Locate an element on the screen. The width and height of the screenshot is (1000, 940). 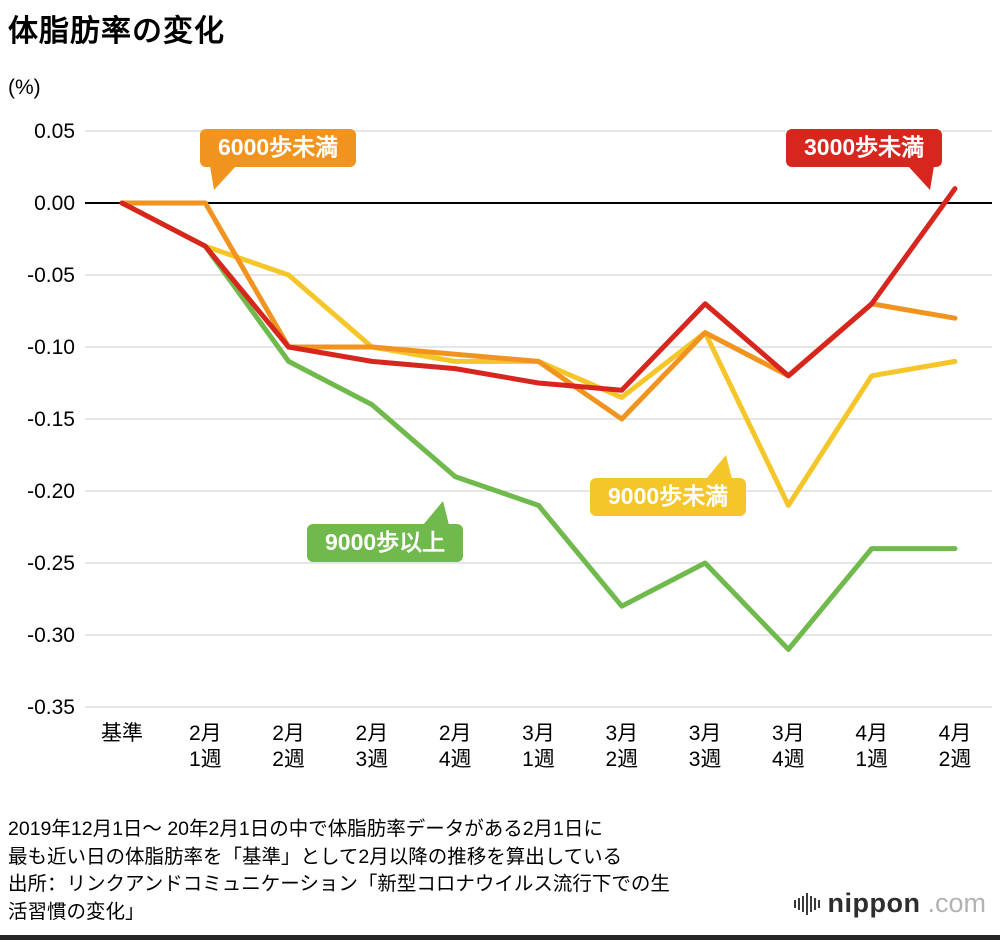
callout-6000-steps: 6000歩未満 is located at coordinates (278, 159).